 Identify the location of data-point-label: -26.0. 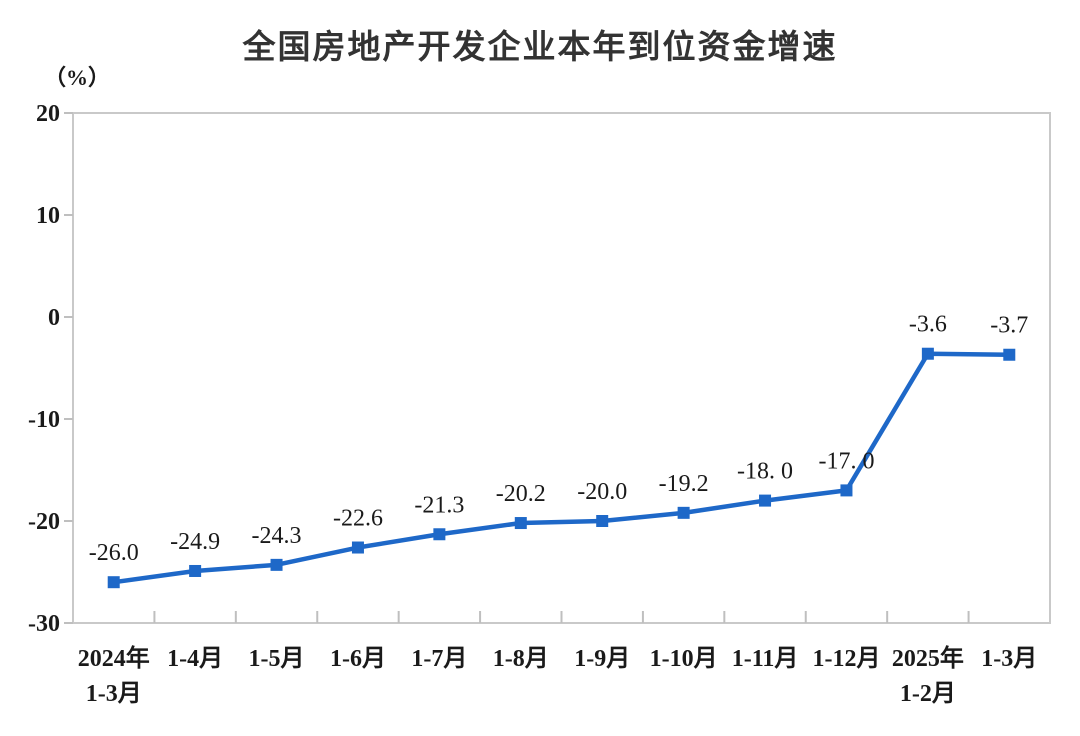
(114, 553).